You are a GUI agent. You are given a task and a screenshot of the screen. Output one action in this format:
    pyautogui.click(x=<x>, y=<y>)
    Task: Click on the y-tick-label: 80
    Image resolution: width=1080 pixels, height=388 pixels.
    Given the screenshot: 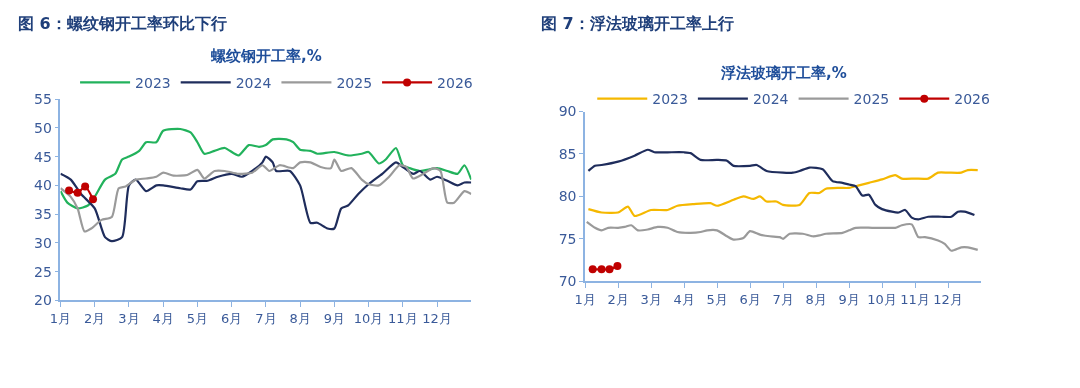 What is the action you would take?
    pyautogui.click(x=567, y=196)
    